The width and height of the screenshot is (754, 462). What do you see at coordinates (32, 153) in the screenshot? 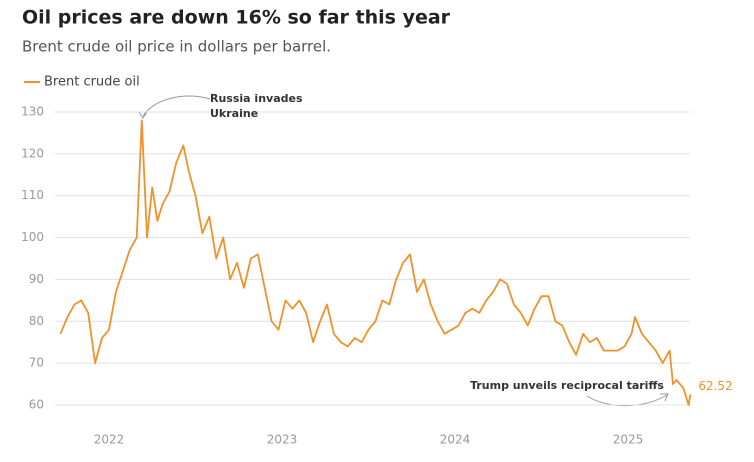
I see `y-tick-label: 120` at bounding box center [32, 153].